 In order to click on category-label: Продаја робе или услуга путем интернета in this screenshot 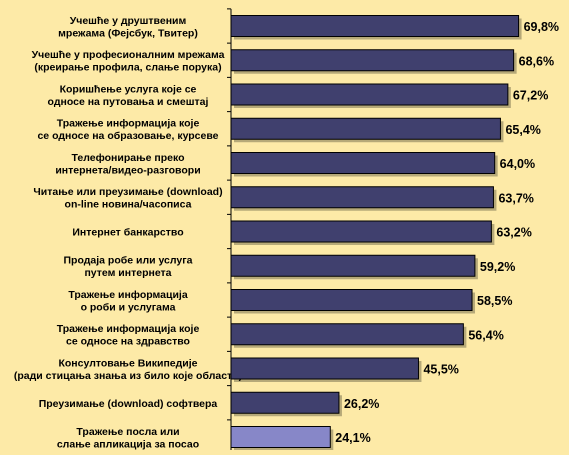, I will do `click(128, 267)`.